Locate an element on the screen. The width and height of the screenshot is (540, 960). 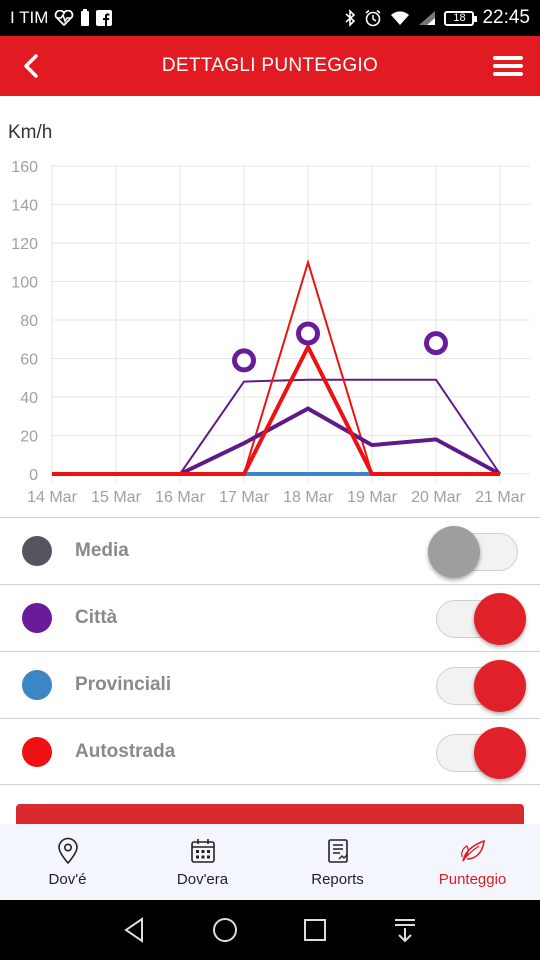
nav-label-dove: Dov'é is located at coordinates (67, 879).